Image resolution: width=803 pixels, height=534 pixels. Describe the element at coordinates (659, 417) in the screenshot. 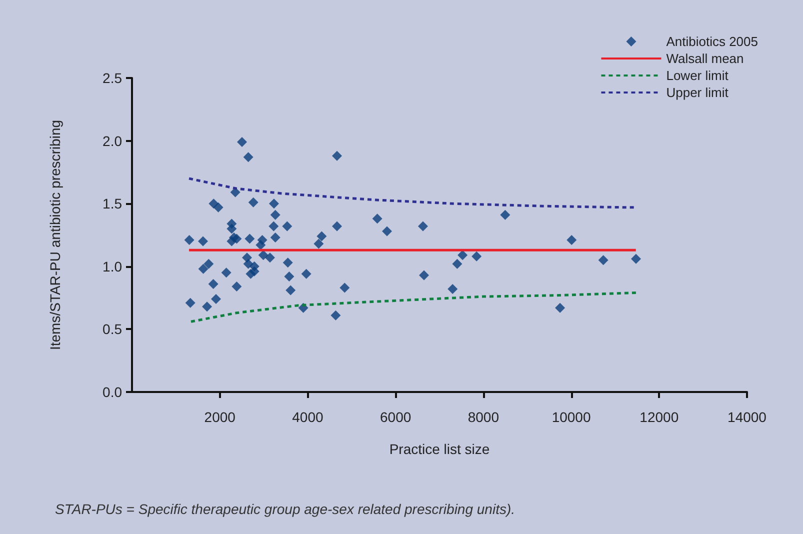

I see `x-tick-label: 12000` at that location.